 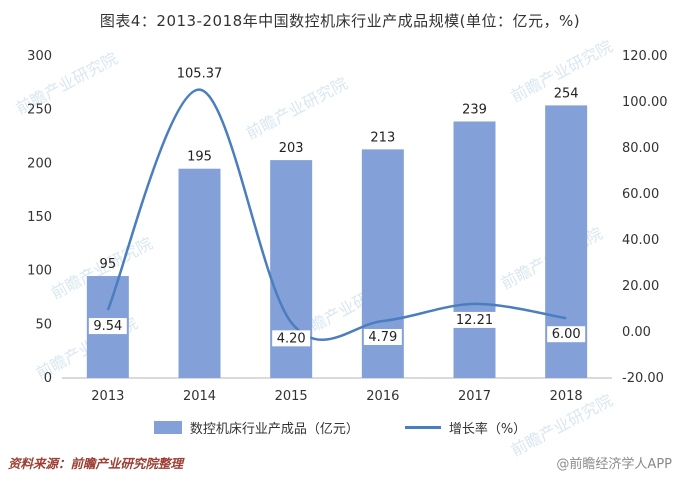 What do you see at coordinates (48, 378) in the screenshot?
I see `left-axis-tick: 0` at bounding box center [48, 378].